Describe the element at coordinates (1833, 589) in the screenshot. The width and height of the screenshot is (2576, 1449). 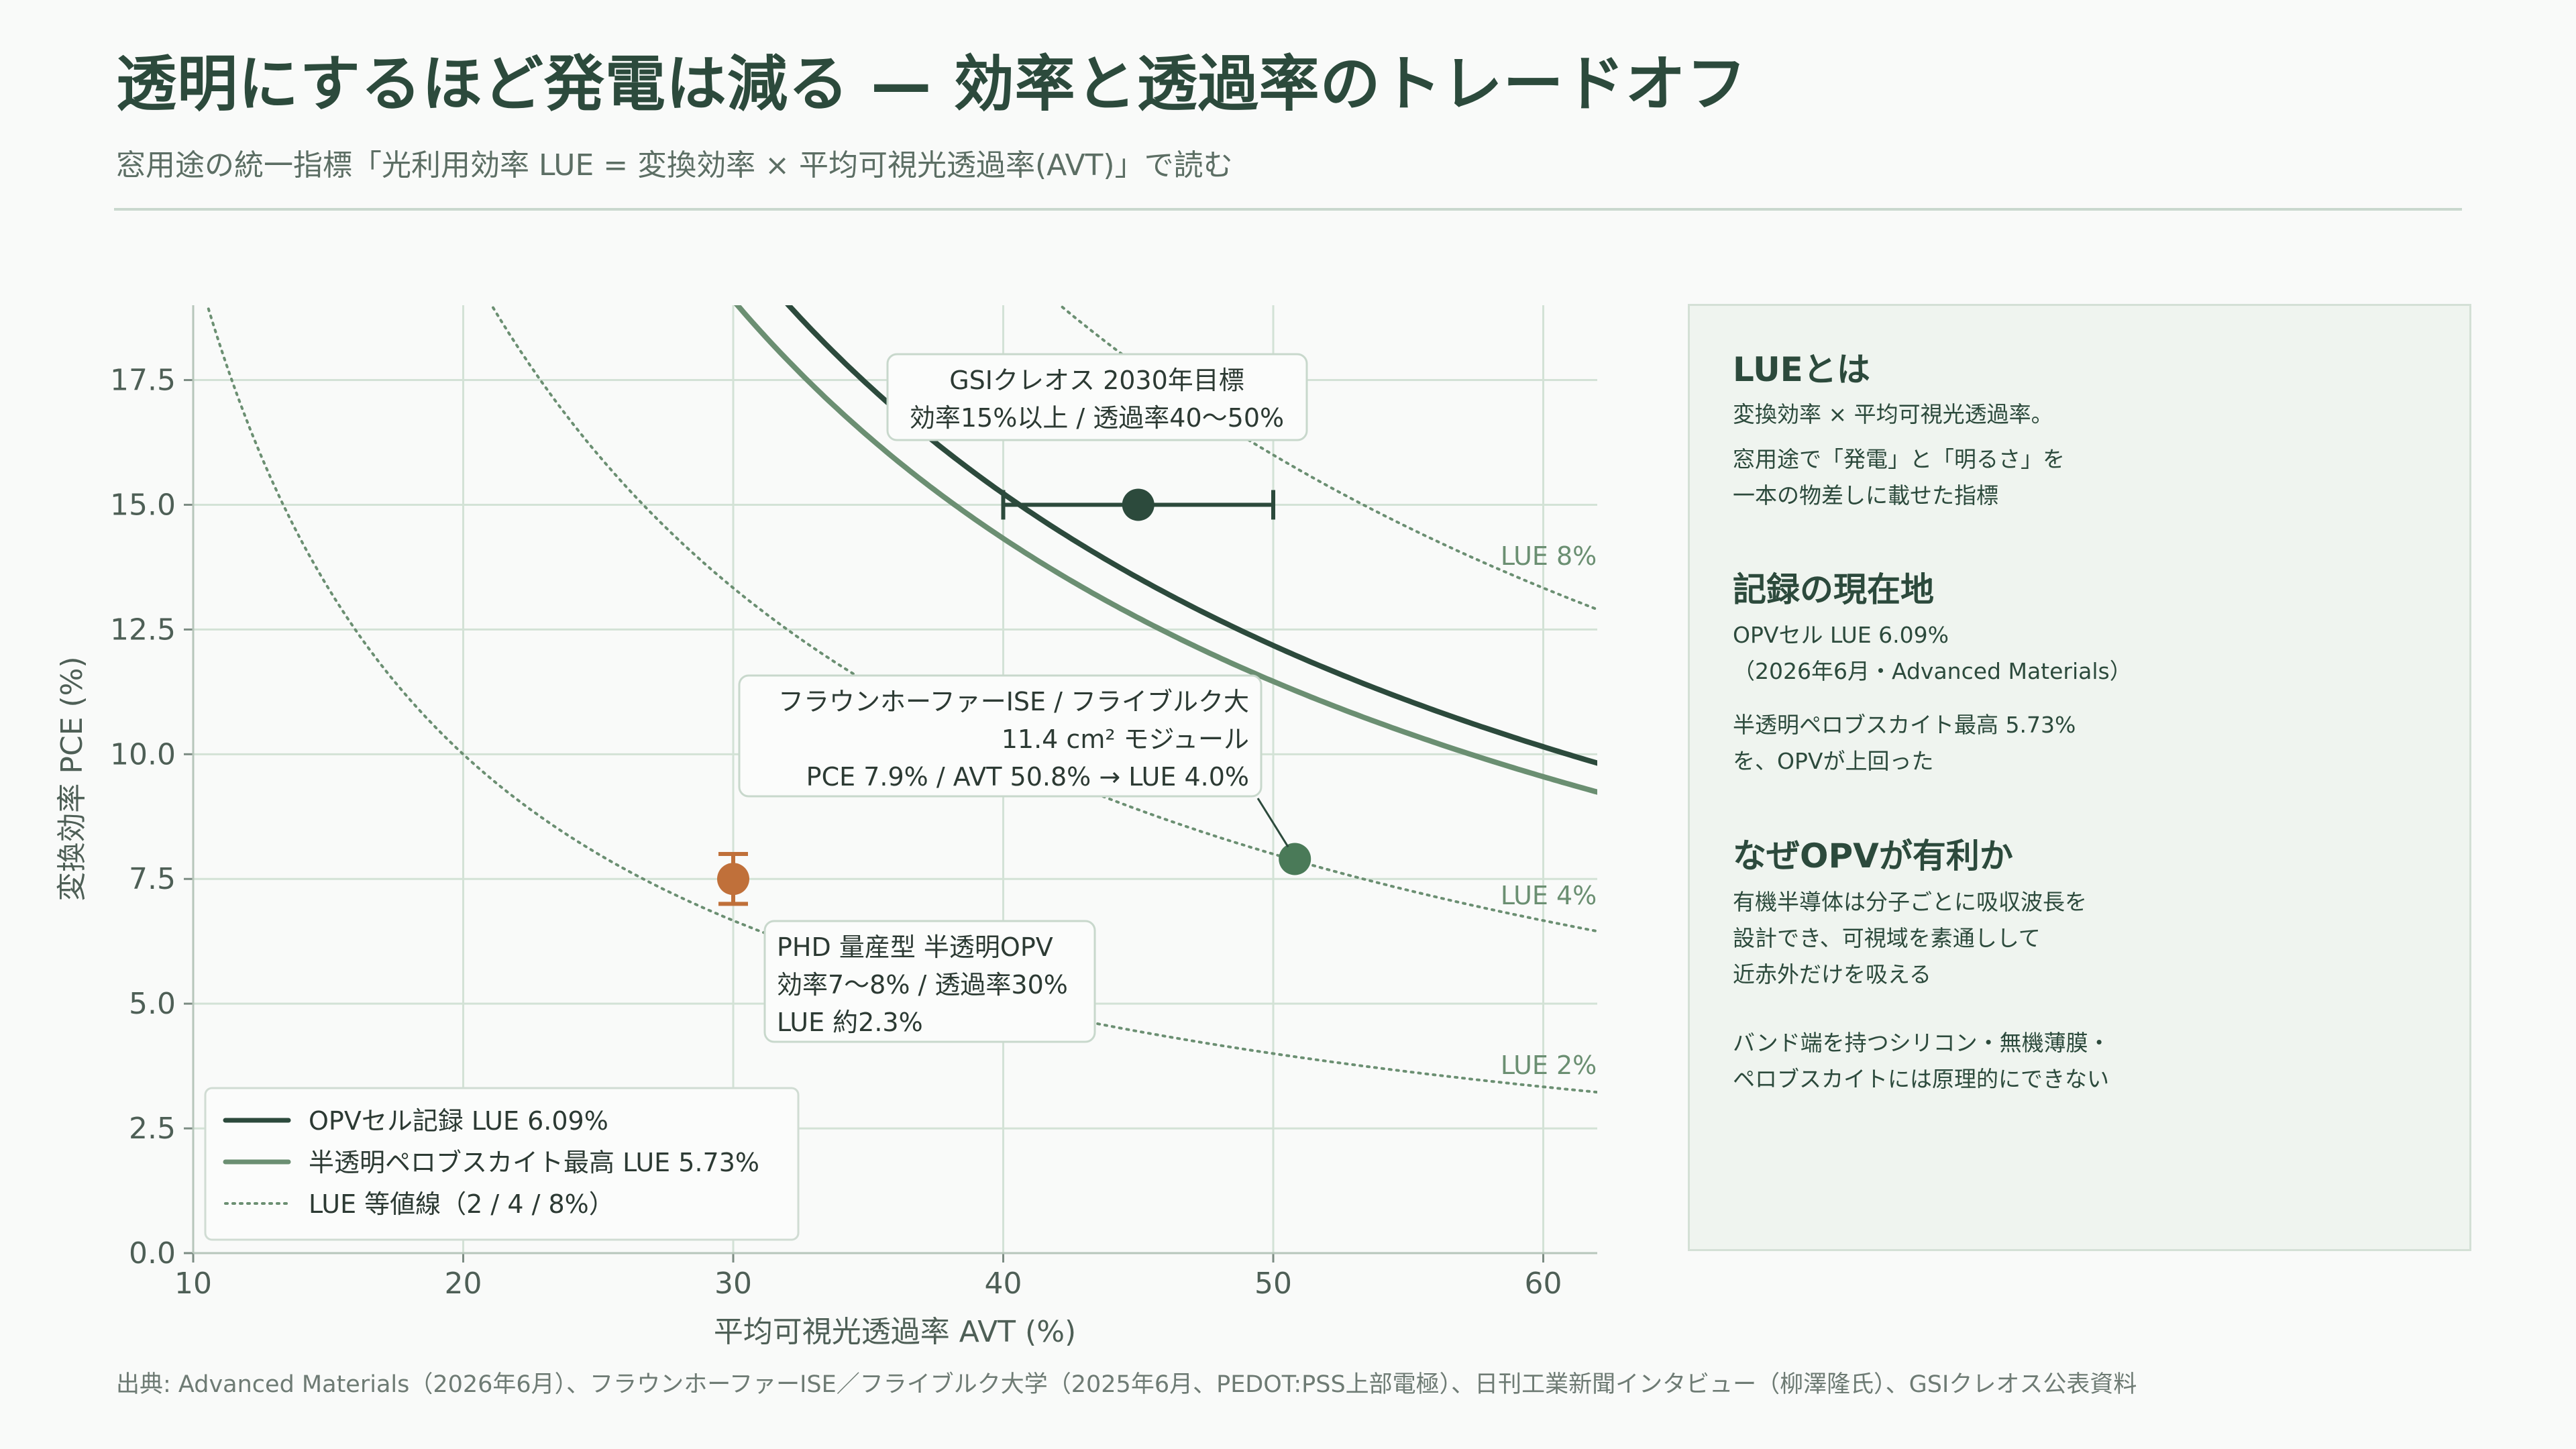
I see `record-heading: 記録の現在地` at that location.